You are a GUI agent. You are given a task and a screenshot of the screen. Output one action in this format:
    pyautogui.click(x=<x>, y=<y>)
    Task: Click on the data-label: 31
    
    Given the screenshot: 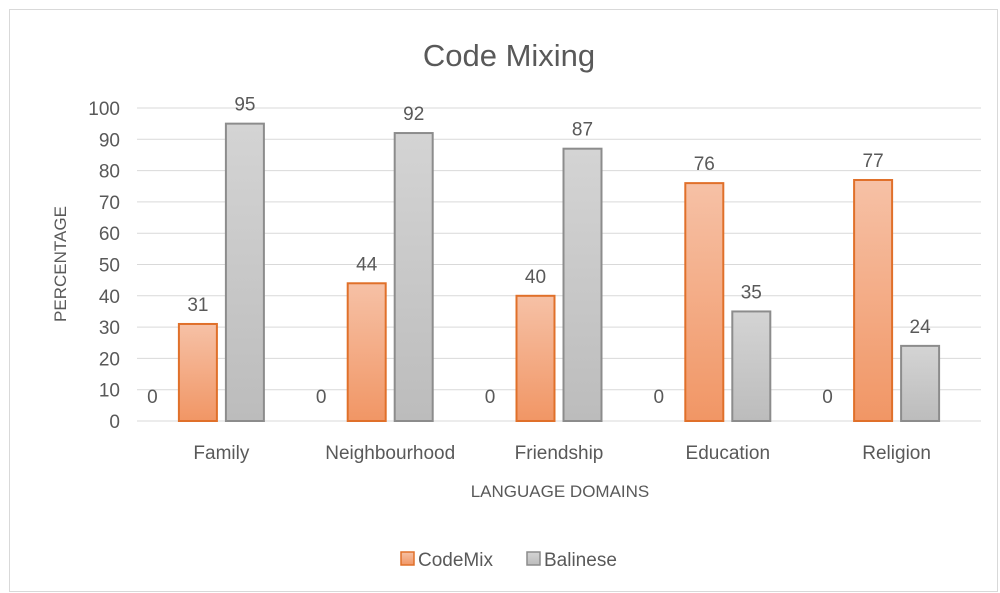 What is the action you would take?
    pyautogui.click(x=197, y=305)
    